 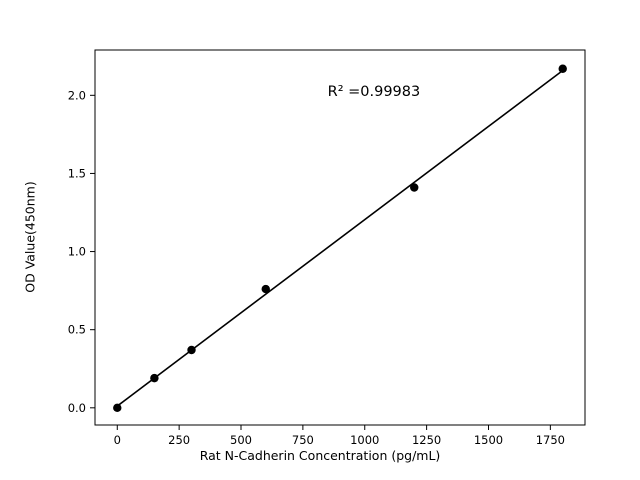 What do you see at coordinates (364, 440) in the screenshot?
I see `x-tick-label: 1000` at bounding box center [364, 440].